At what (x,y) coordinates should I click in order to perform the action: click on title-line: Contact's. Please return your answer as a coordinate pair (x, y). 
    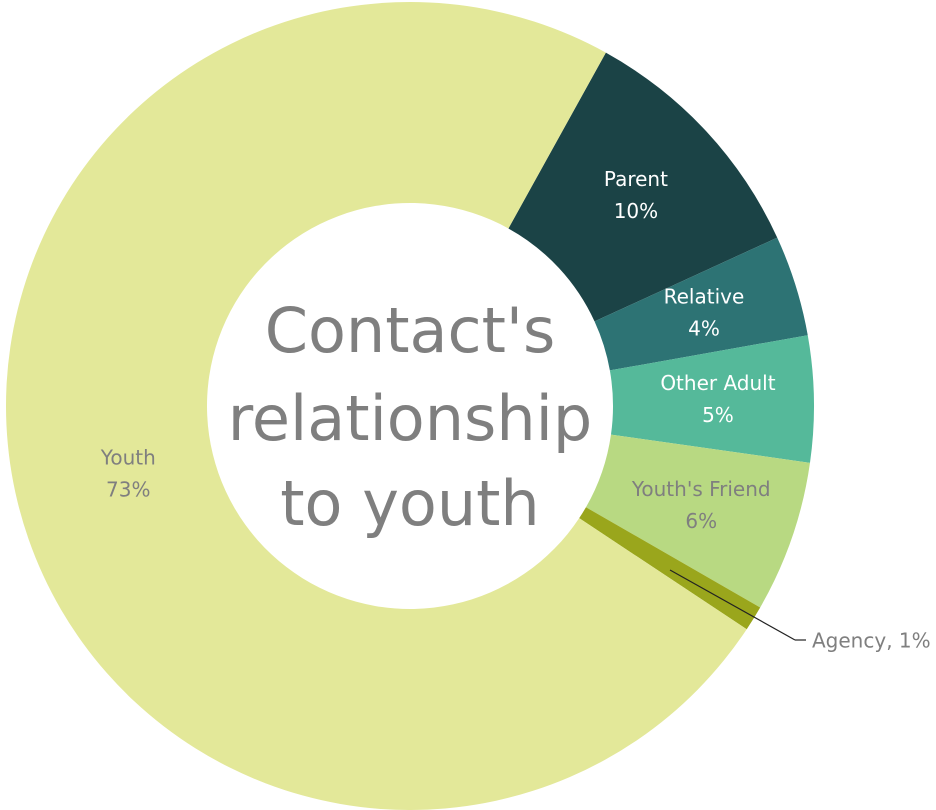
    Looking at the image, I should click on (410, 330).